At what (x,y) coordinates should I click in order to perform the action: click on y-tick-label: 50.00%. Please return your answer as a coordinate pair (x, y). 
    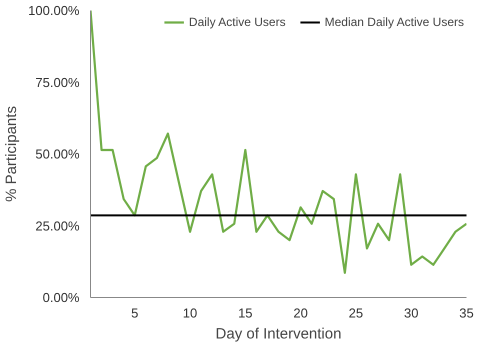
    Looking at the image, I should click on (57, 154).